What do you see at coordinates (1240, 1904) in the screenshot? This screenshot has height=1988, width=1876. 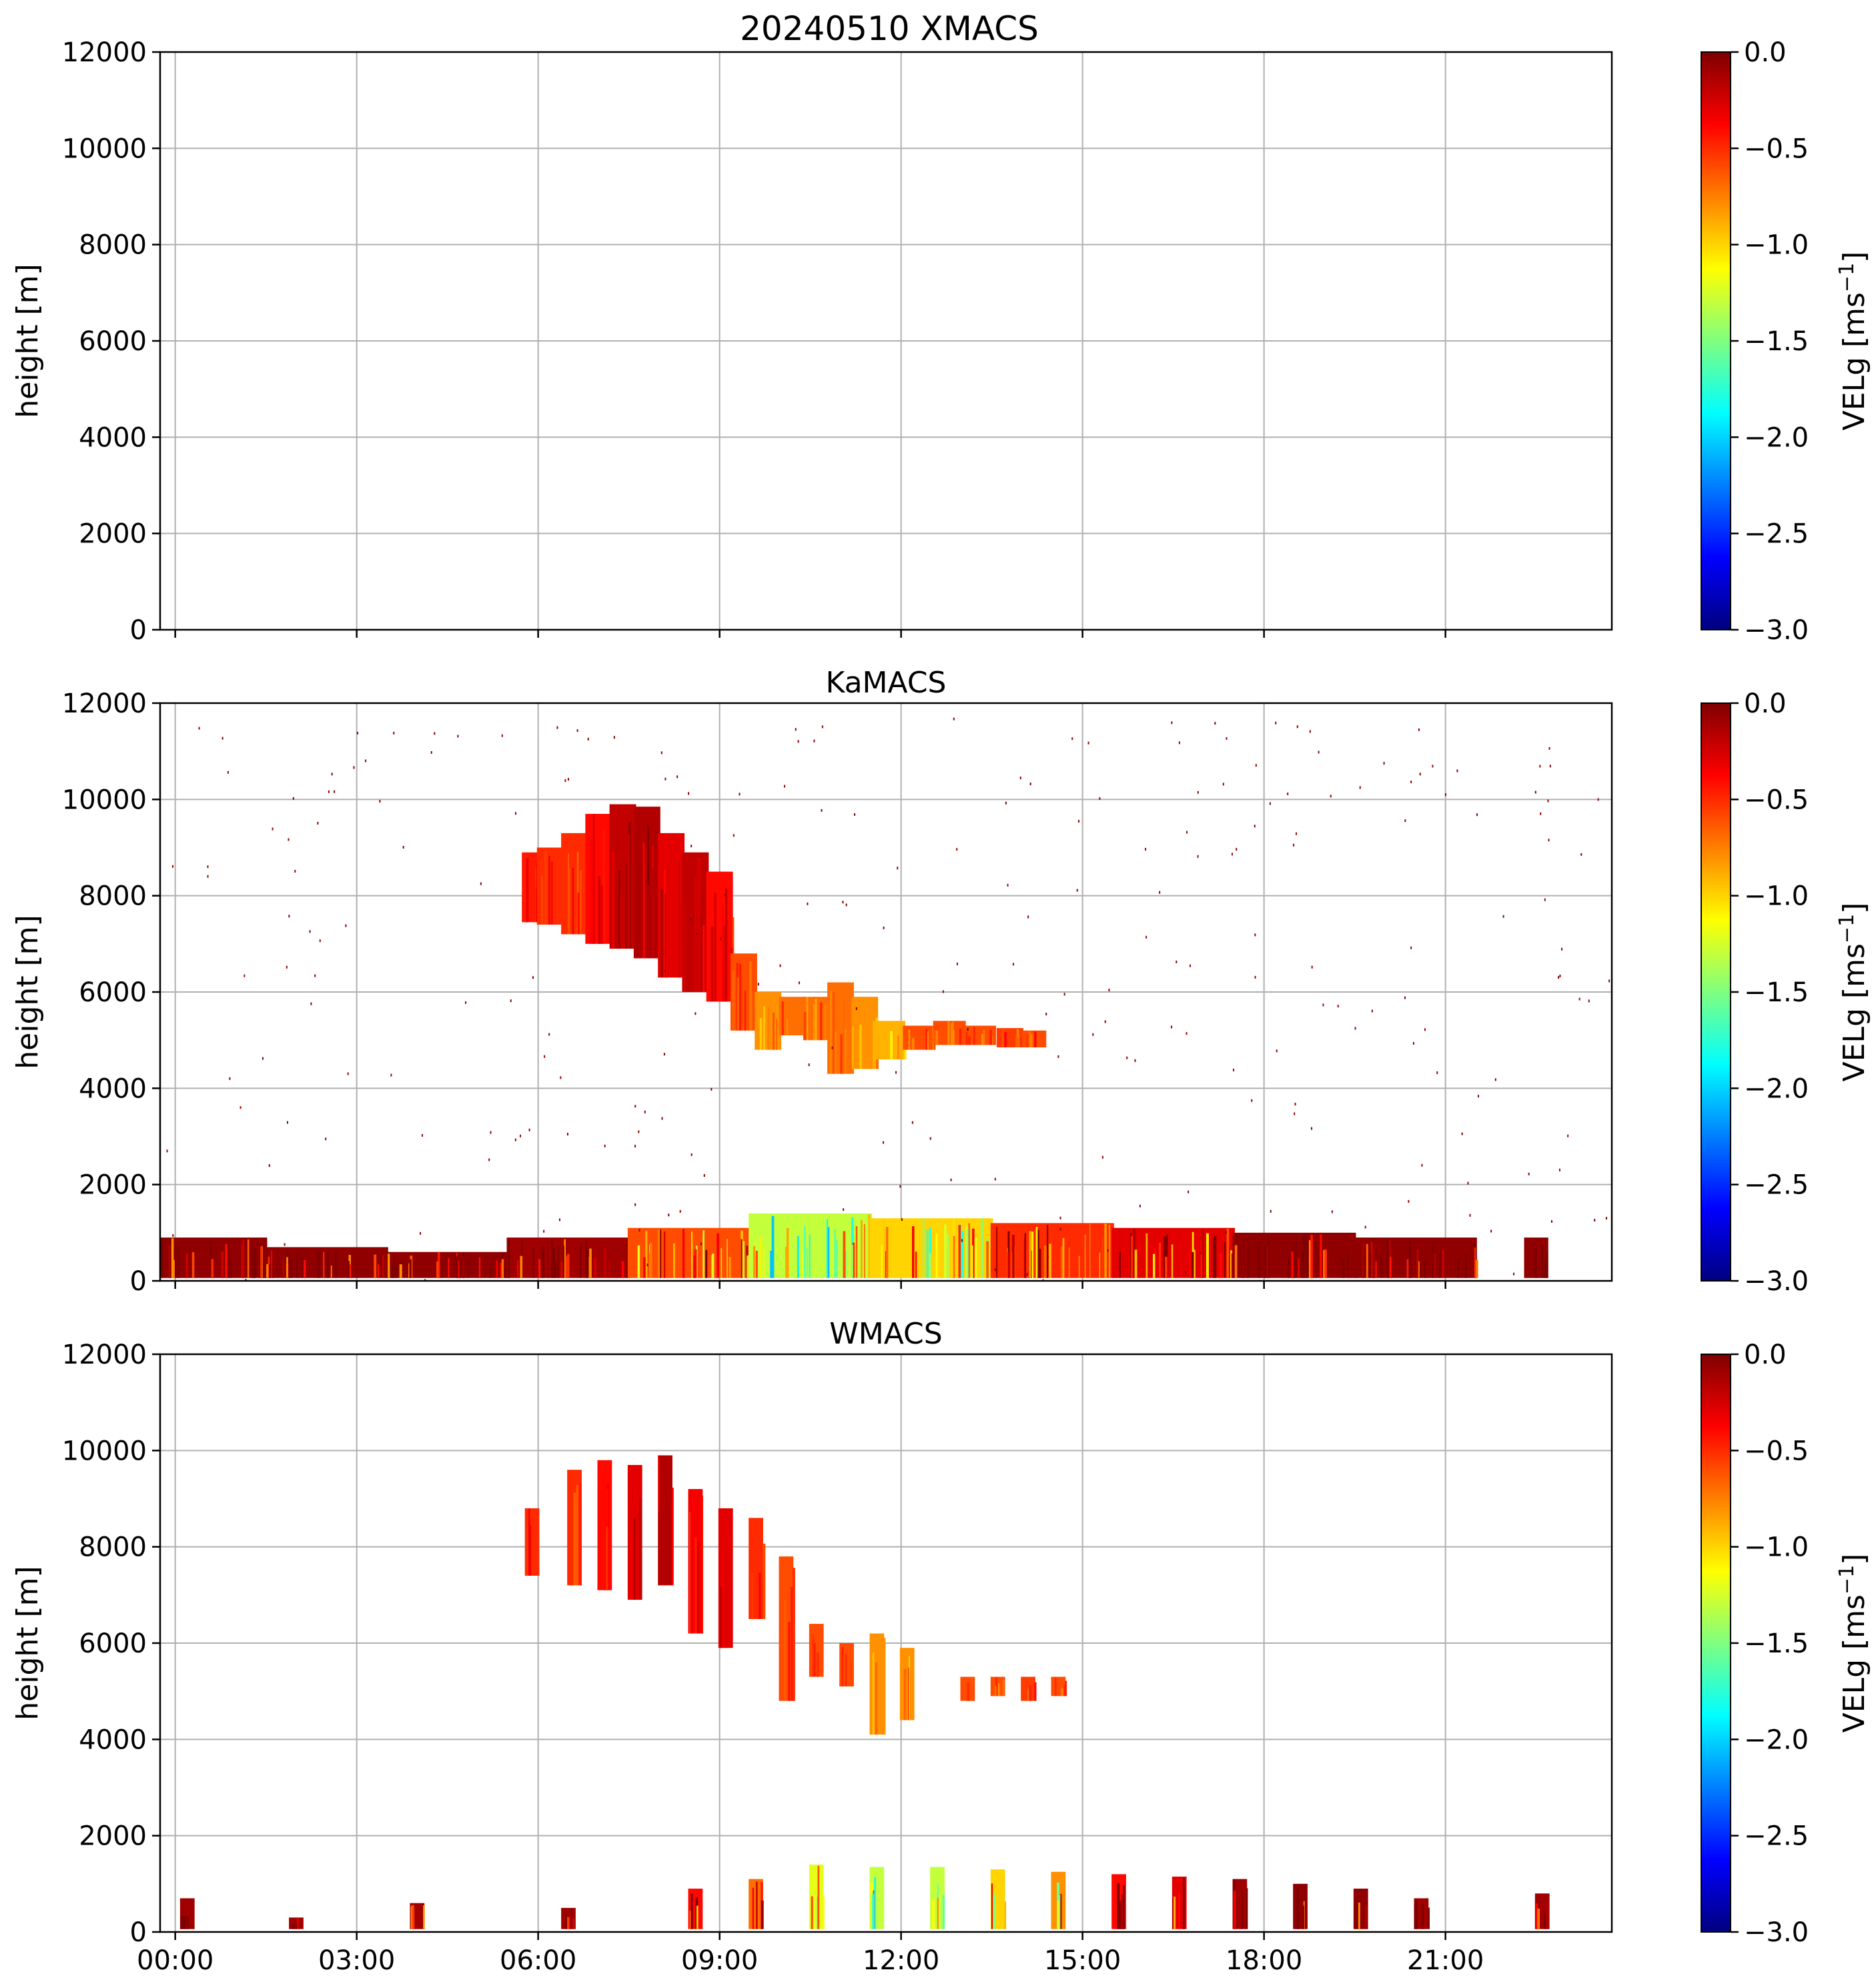 I see `boundary-layer-strips-column` at bounding box center [1240, 1904].